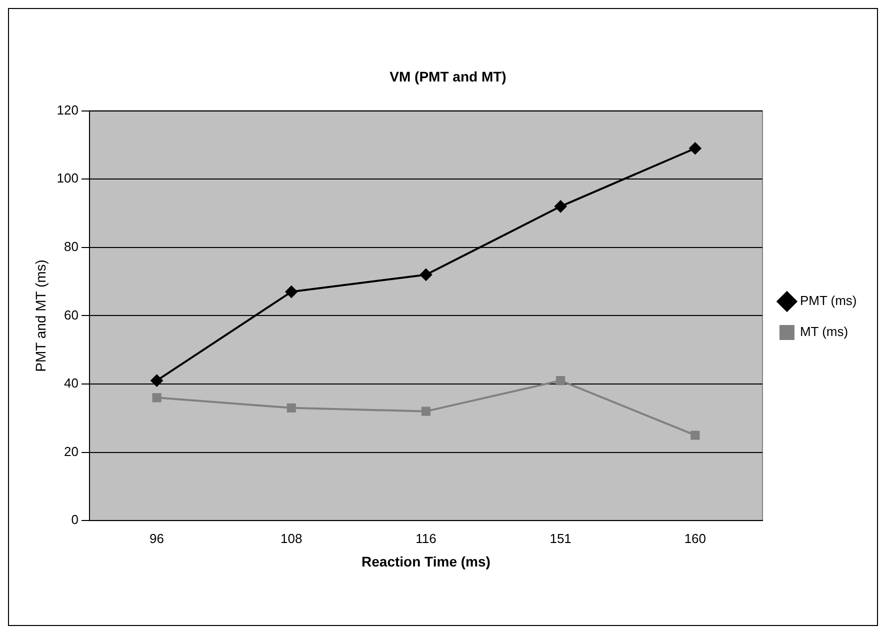  I want to click on y-tick-label: 120, so click(67, 110).